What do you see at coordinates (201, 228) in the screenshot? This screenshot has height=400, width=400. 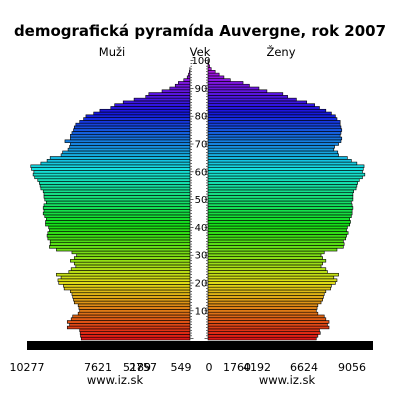 I see `age-tick-label: 40` at bounding box center [201, 228].